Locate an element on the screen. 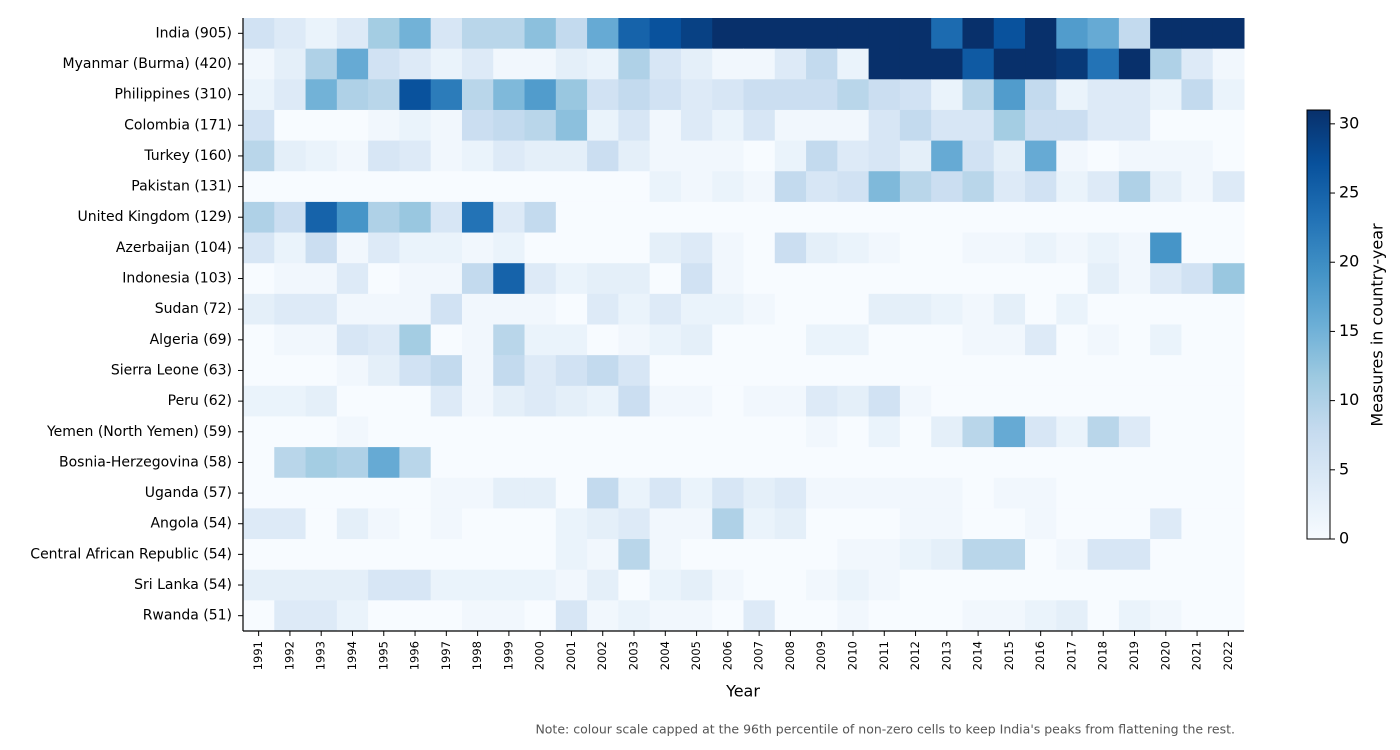 Image resolution: width=1400 pixels, height=750 pixels. colorbar-tick-label: 20 is located at coordinates (1349, 261).